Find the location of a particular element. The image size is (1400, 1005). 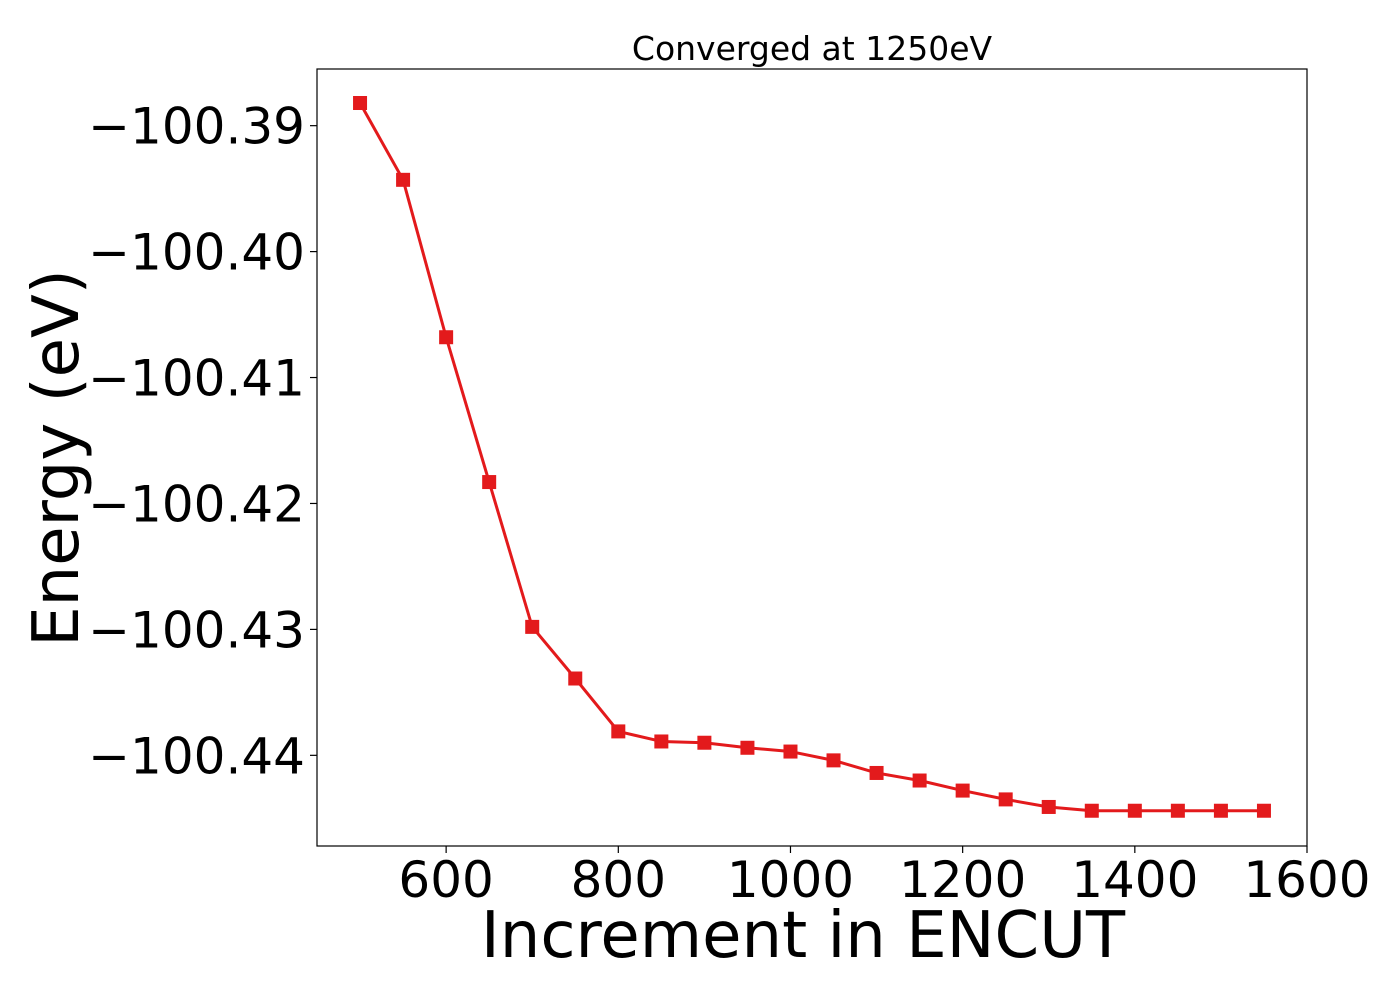

x-tick-label: 1200 is located at coordinates (962, 880).